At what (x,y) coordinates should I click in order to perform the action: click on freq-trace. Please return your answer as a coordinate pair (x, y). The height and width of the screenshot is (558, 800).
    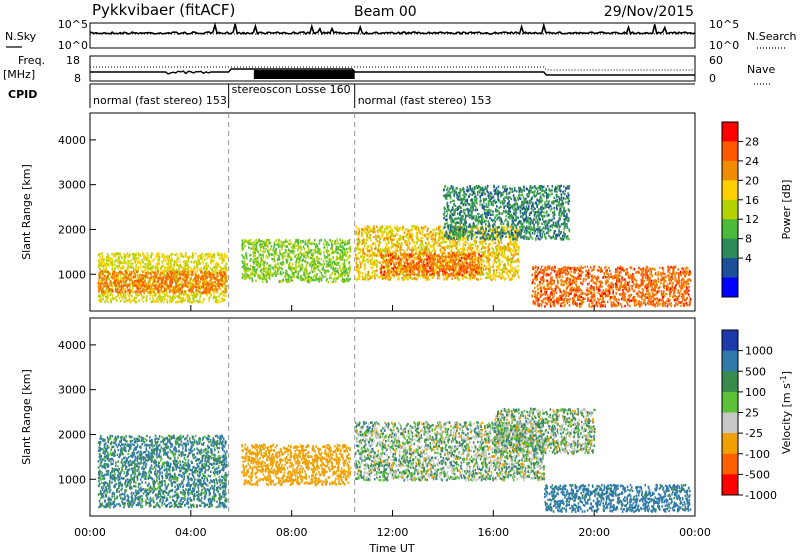
    Looking at the image, I should click on (392, 72).